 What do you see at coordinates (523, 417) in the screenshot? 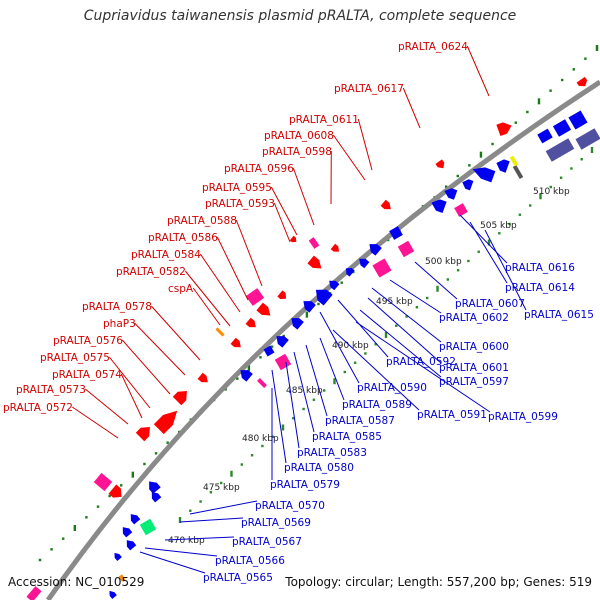
I see `gene-label: pRALTA_0599` at bounding box center [523, 417].